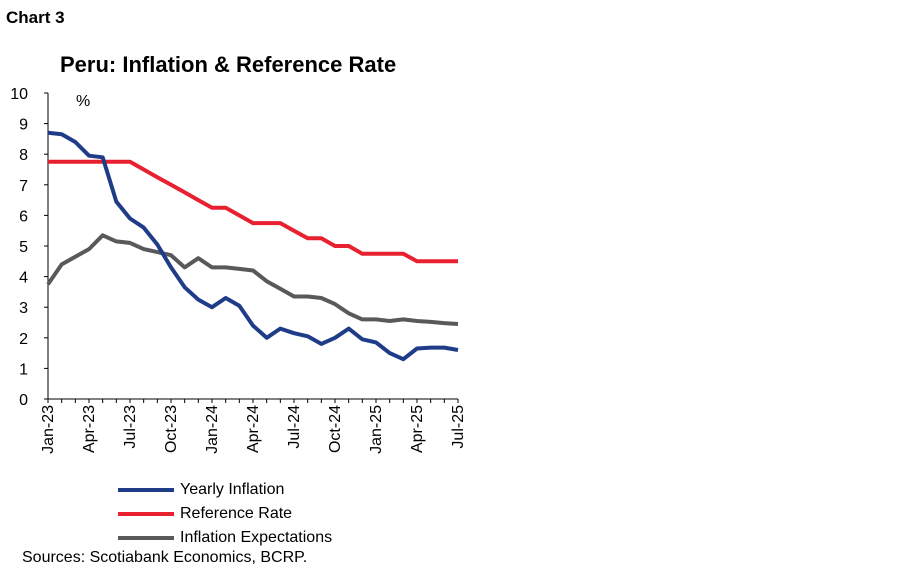 This screenshot has height=579, width=900. What do you see at coordinates (48, 429) in the screenshot?
I see `x-tick-label: Jan-23` at bounding box center [48, 429].